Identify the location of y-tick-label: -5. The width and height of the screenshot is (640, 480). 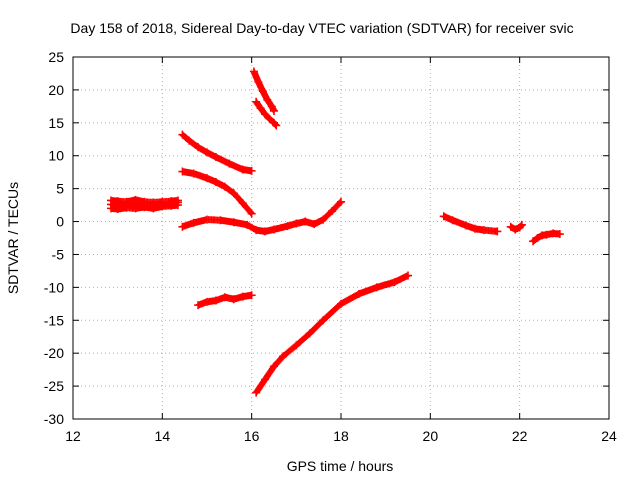
(58, 254).